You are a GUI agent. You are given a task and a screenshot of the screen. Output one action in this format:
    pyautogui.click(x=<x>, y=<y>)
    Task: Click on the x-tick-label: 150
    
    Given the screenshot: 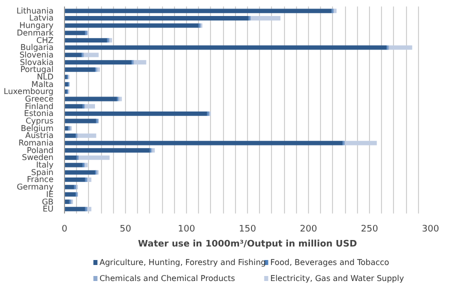 What is the action you would take?
    pyautogui.click(x=247, y=229)
    